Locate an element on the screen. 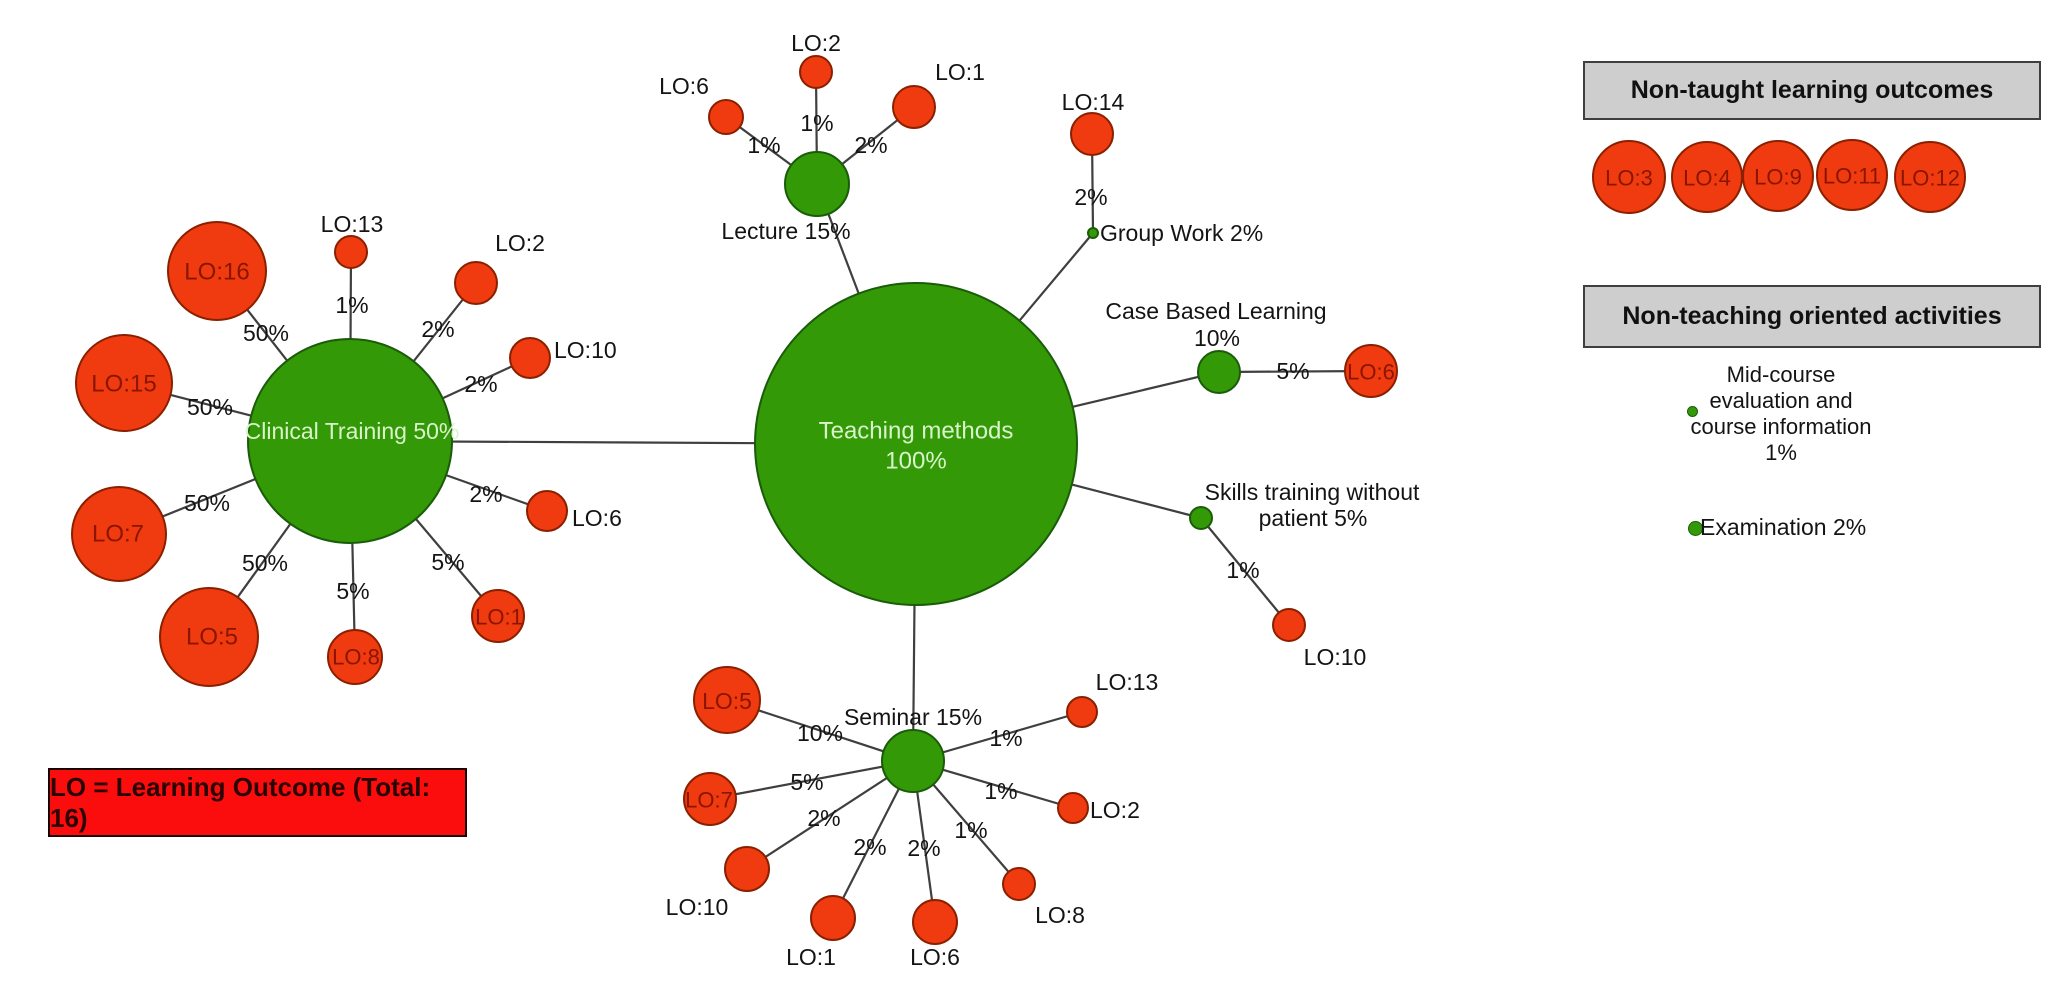 Image resolution: width=2059 pixels, height=1001 pixels. lo-node-p12 is located at coordinates (1930, 177).